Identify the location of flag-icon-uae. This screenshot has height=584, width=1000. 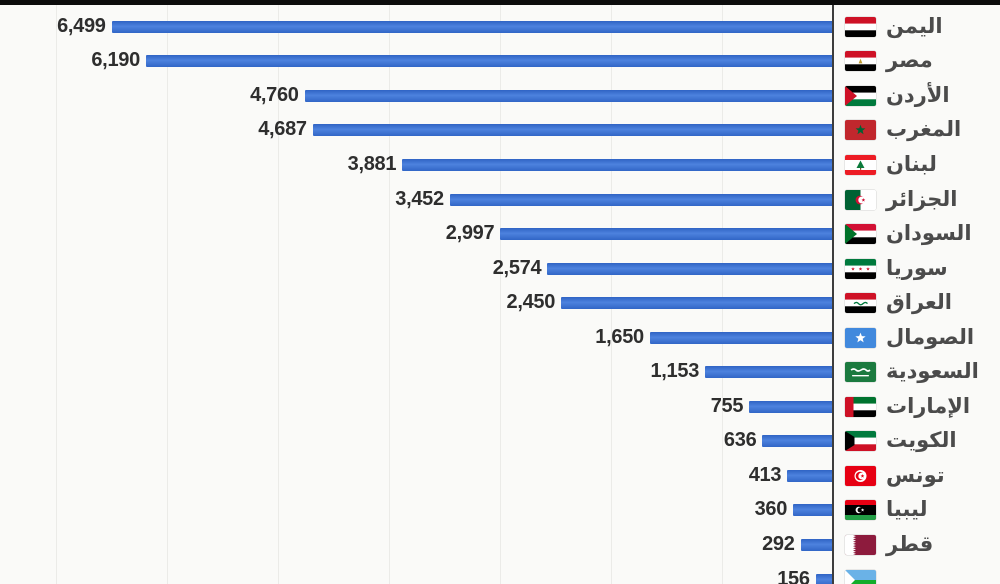
(860, 406).